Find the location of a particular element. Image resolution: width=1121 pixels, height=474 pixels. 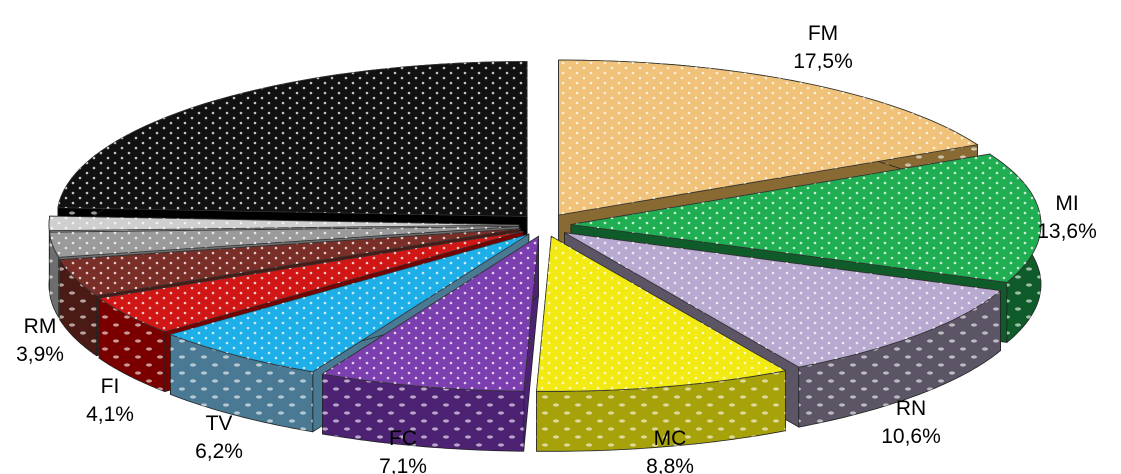

slice-value-rm: 3,9% is located at coordinates (40, 354).